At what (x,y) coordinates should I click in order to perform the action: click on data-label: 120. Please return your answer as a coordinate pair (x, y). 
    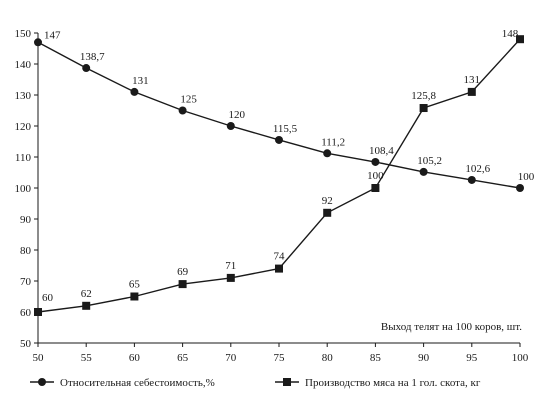
    Looking at the image, I should click on (237, 115).